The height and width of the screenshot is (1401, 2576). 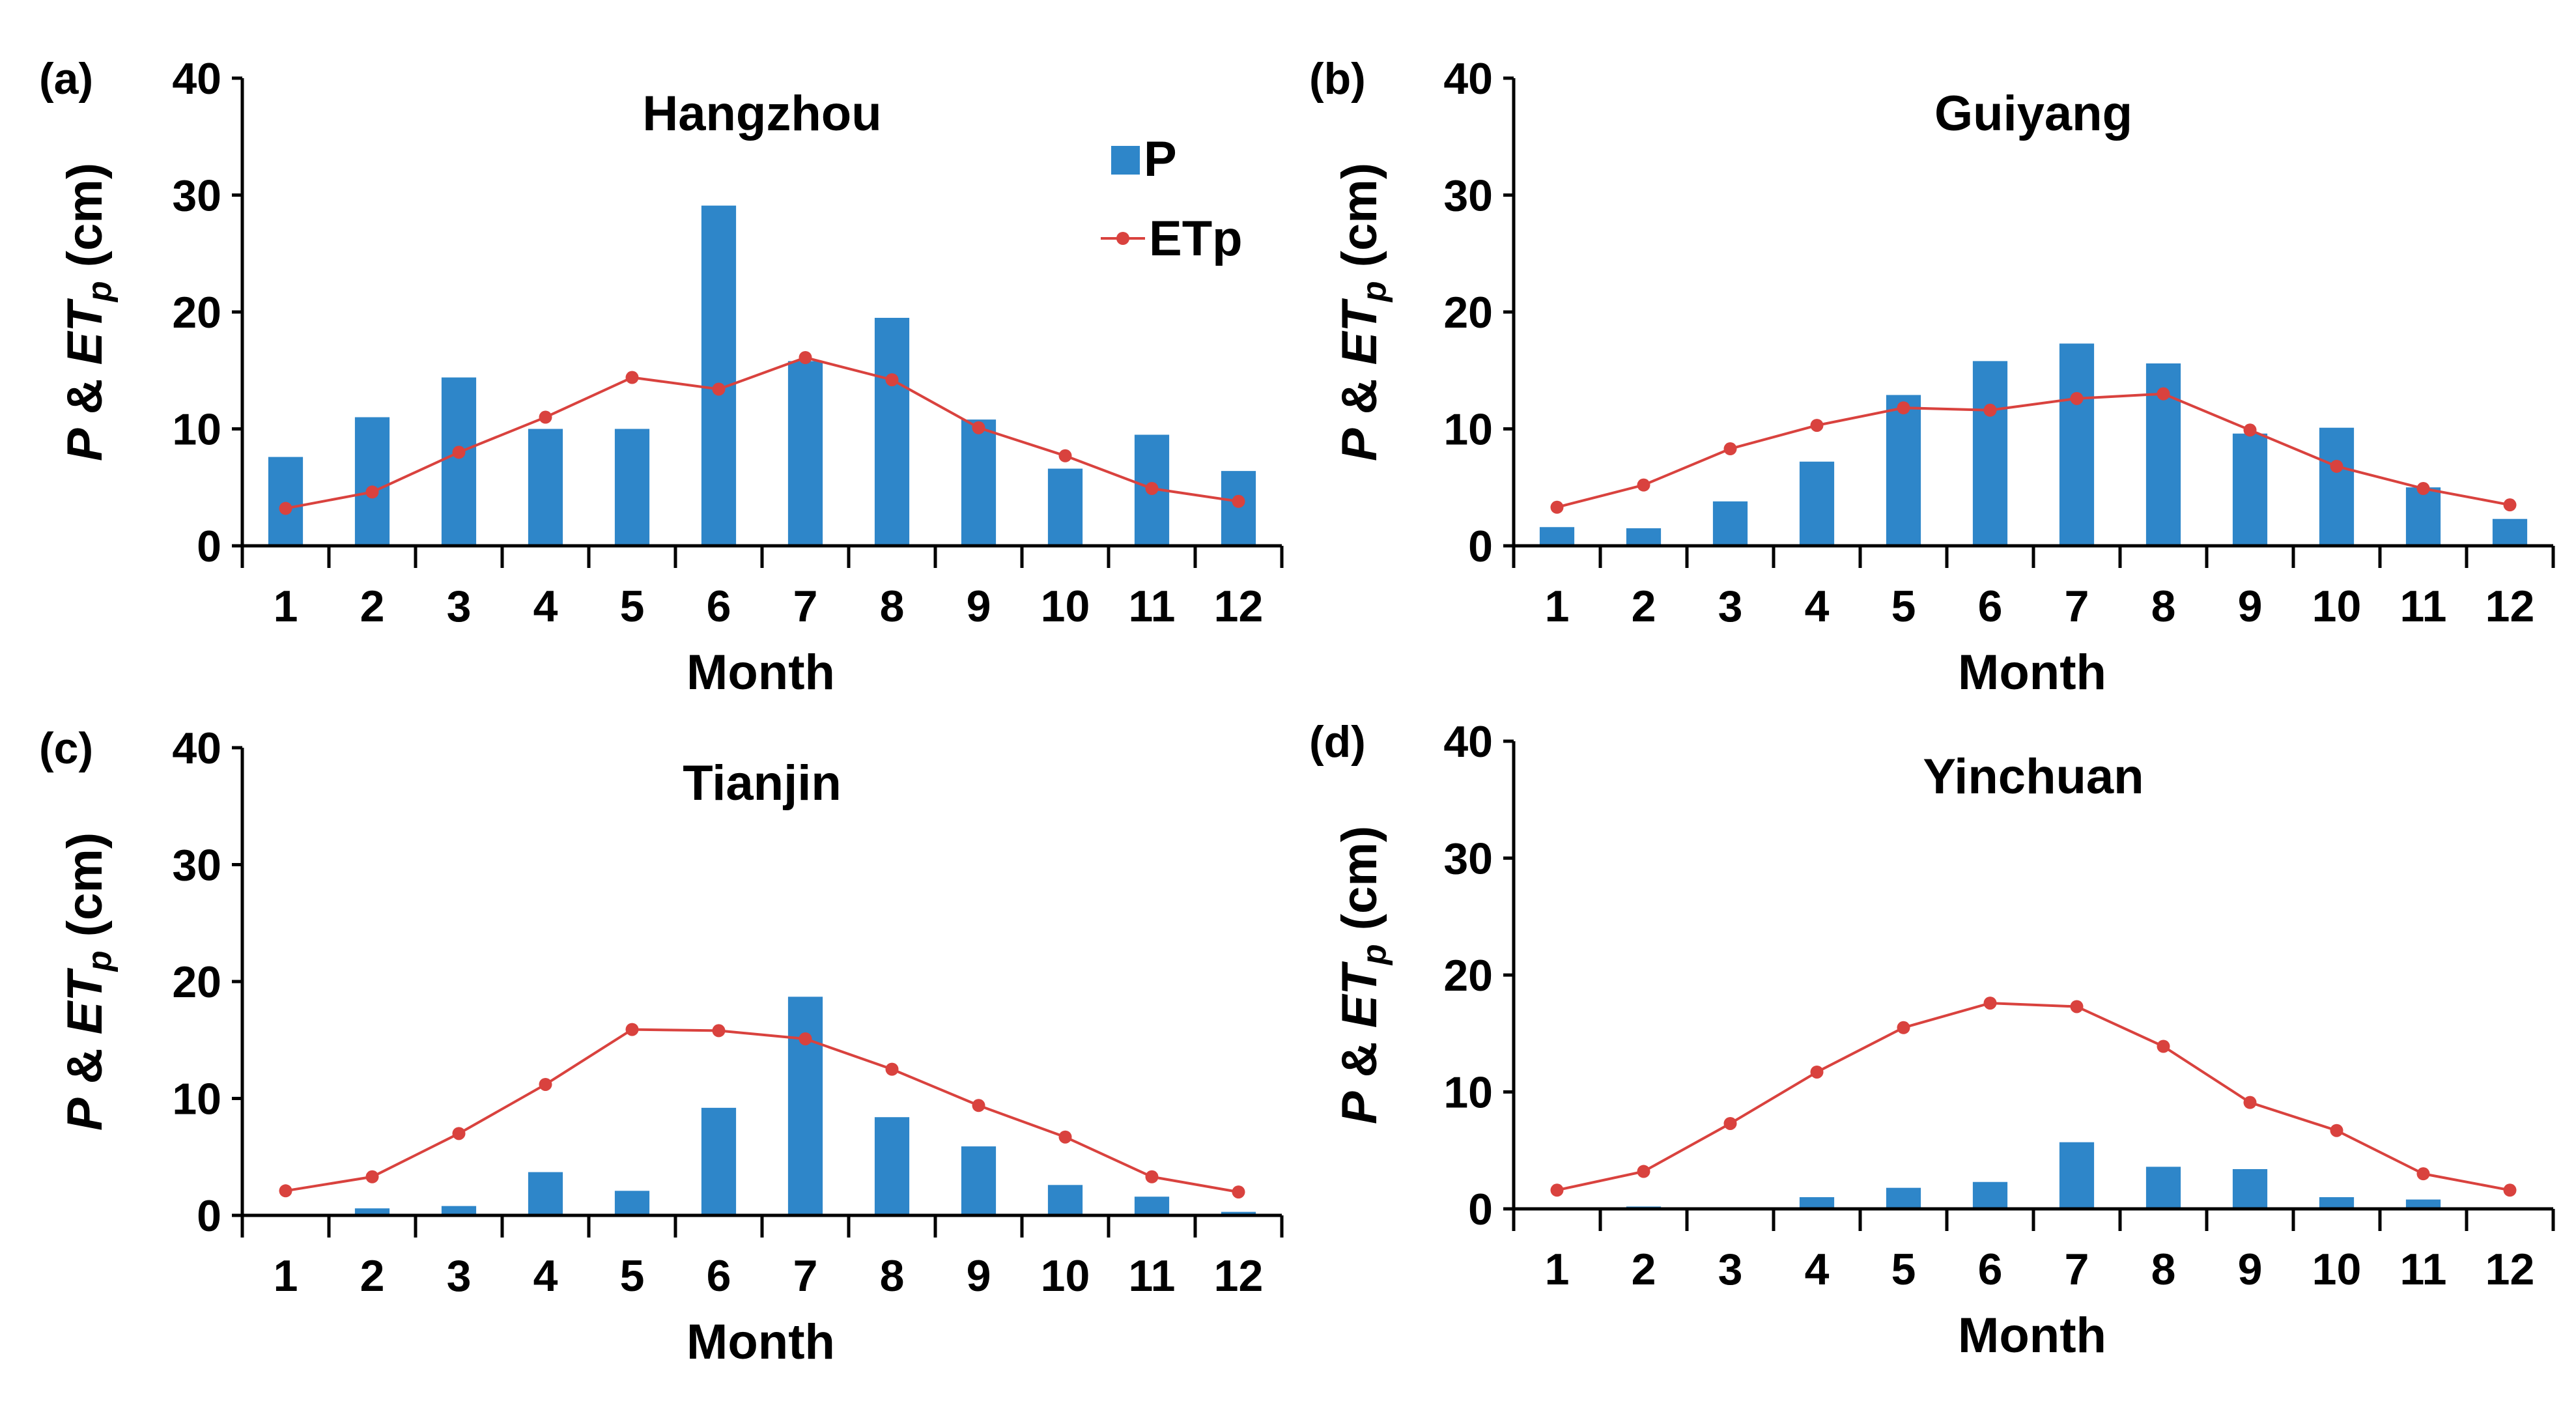 What do you see at coordinates (1337, 79) in the screenshot?
I see `panel-label: (b)` at bounding box center [1337, 79].